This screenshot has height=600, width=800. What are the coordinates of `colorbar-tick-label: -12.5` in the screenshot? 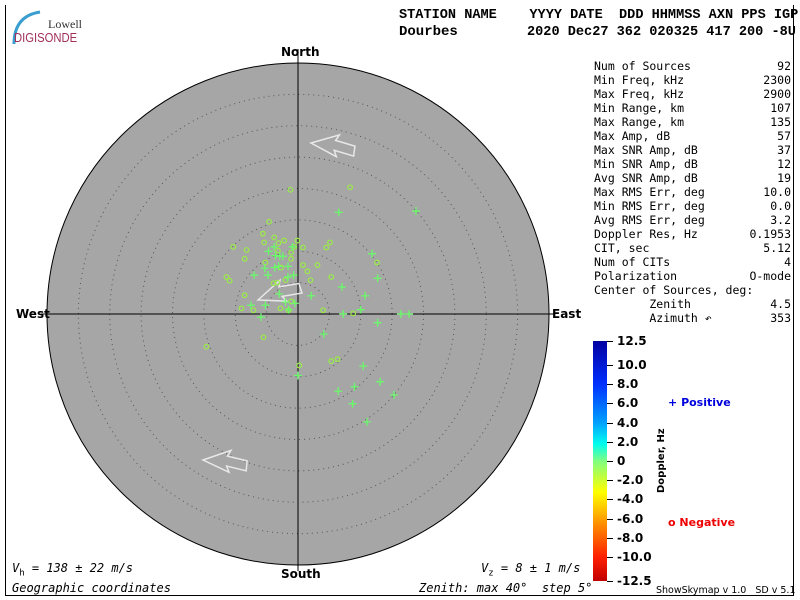 It's located at (634, 581).